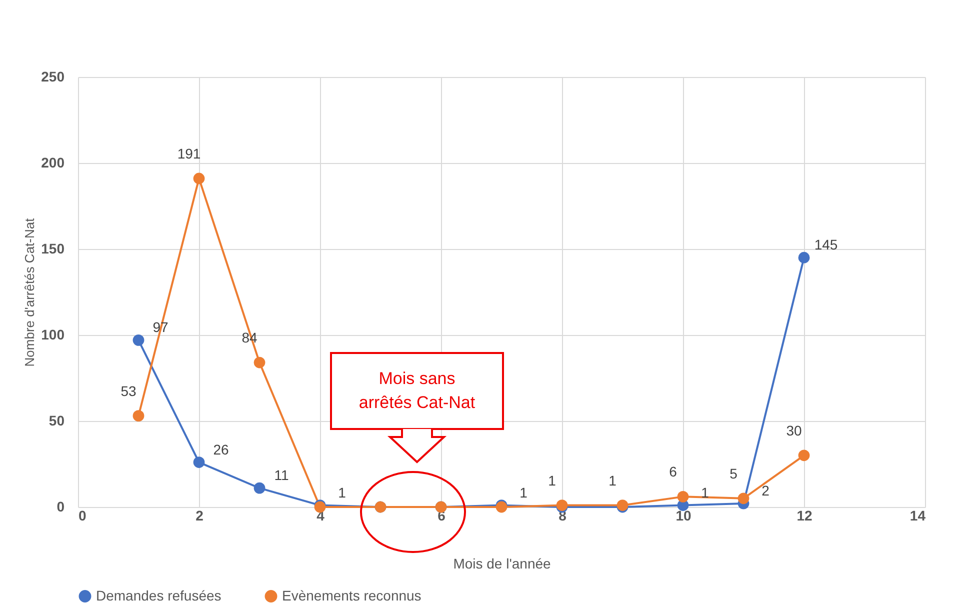 This screenshot has width=961, height=611. What do you see at coordinates (734, 473) in the screenshot?
I see `data-label: 5` at bounding box center [734, 473].